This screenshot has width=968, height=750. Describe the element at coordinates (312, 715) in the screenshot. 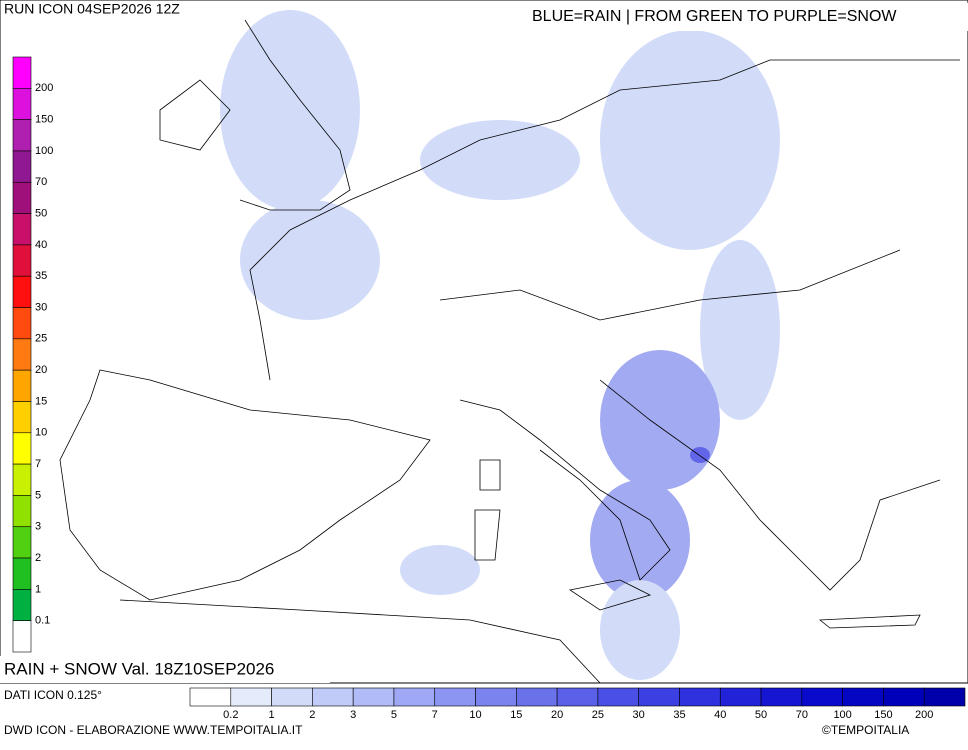

I see `rain-label: 2` at that location.